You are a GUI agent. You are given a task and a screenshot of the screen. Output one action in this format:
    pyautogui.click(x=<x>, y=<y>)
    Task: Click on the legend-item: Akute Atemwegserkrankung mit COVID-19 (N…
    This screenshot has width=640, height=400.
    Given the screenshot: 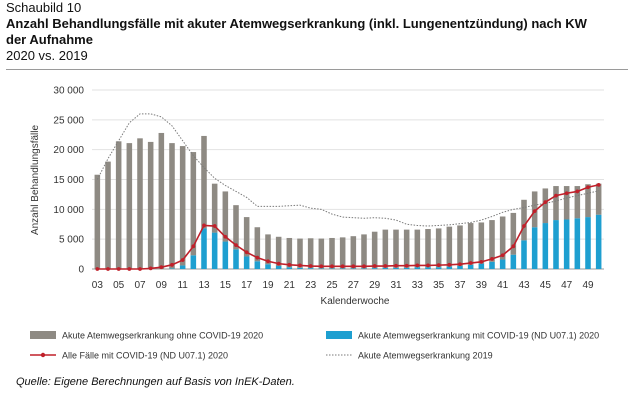 What is the action you would take?
    pyautogui.click(x=462, y=336)
    